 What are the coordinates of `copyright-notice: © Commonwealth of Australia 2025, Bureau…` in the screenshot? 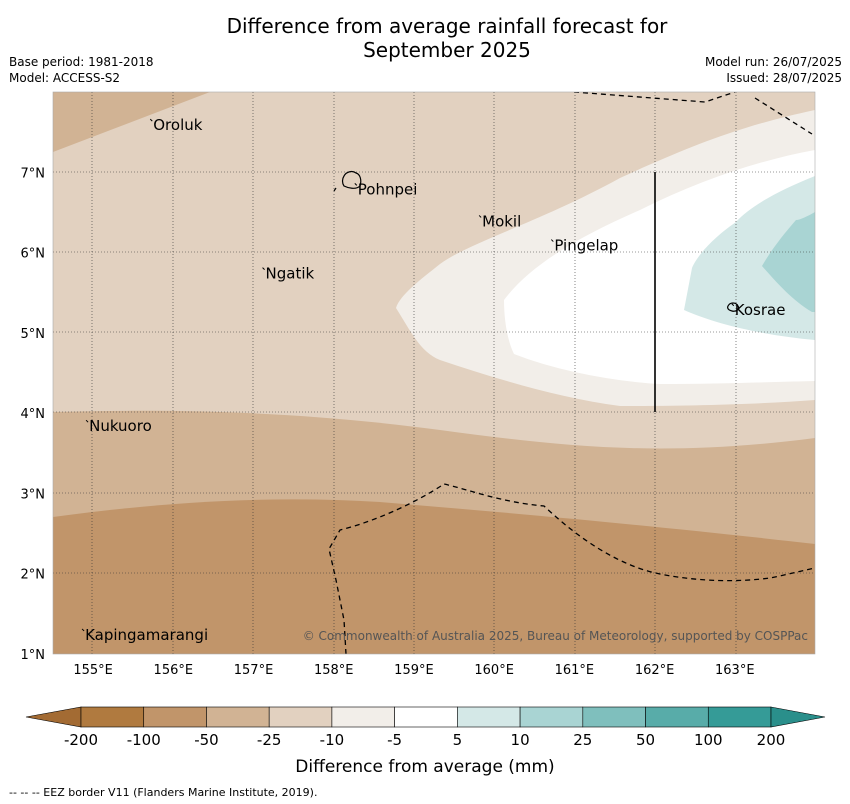 It's located at (555, 636).